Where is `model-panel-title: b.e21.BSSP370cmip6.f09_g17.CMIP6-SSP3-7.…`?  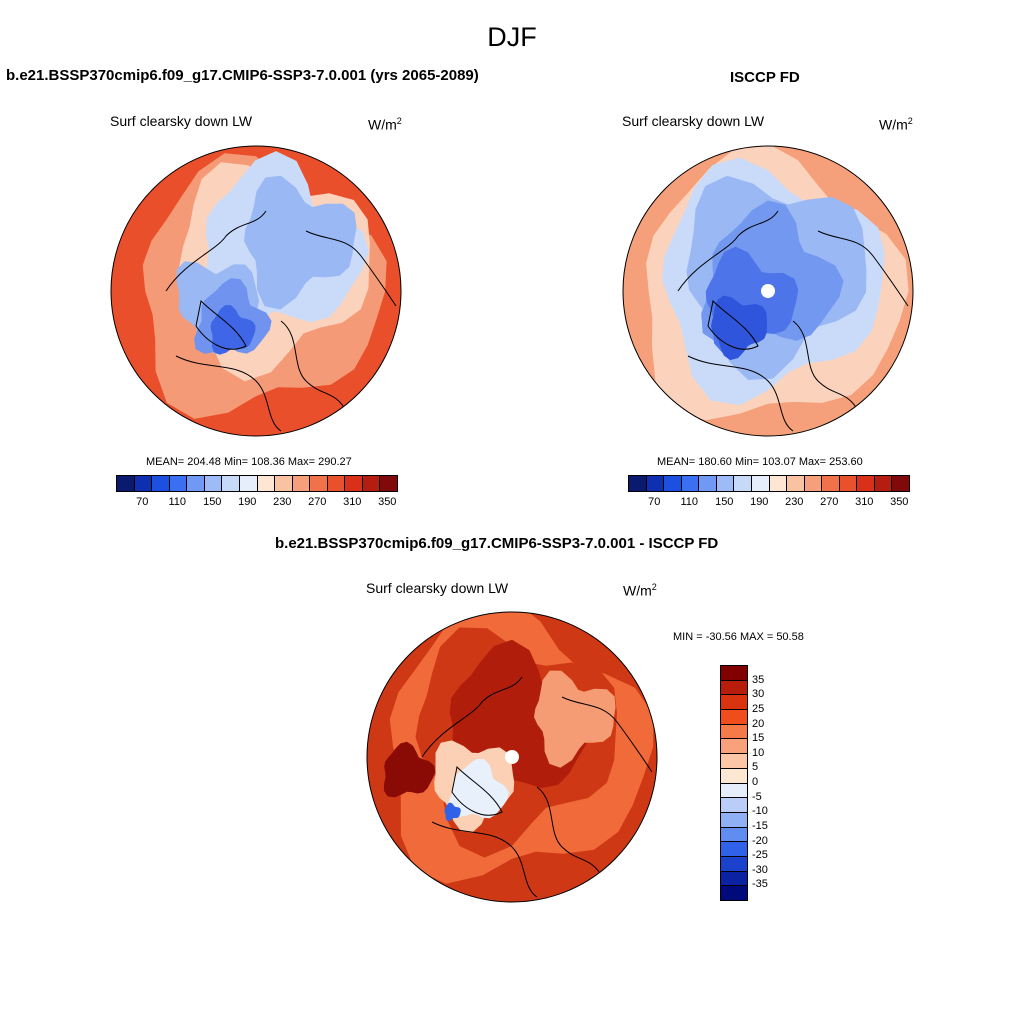 model-panel-title: b.e21.BSSP370cmip6.f09_g17.CMIP6-SSP3-7.… is located at coordinates (242, 75).